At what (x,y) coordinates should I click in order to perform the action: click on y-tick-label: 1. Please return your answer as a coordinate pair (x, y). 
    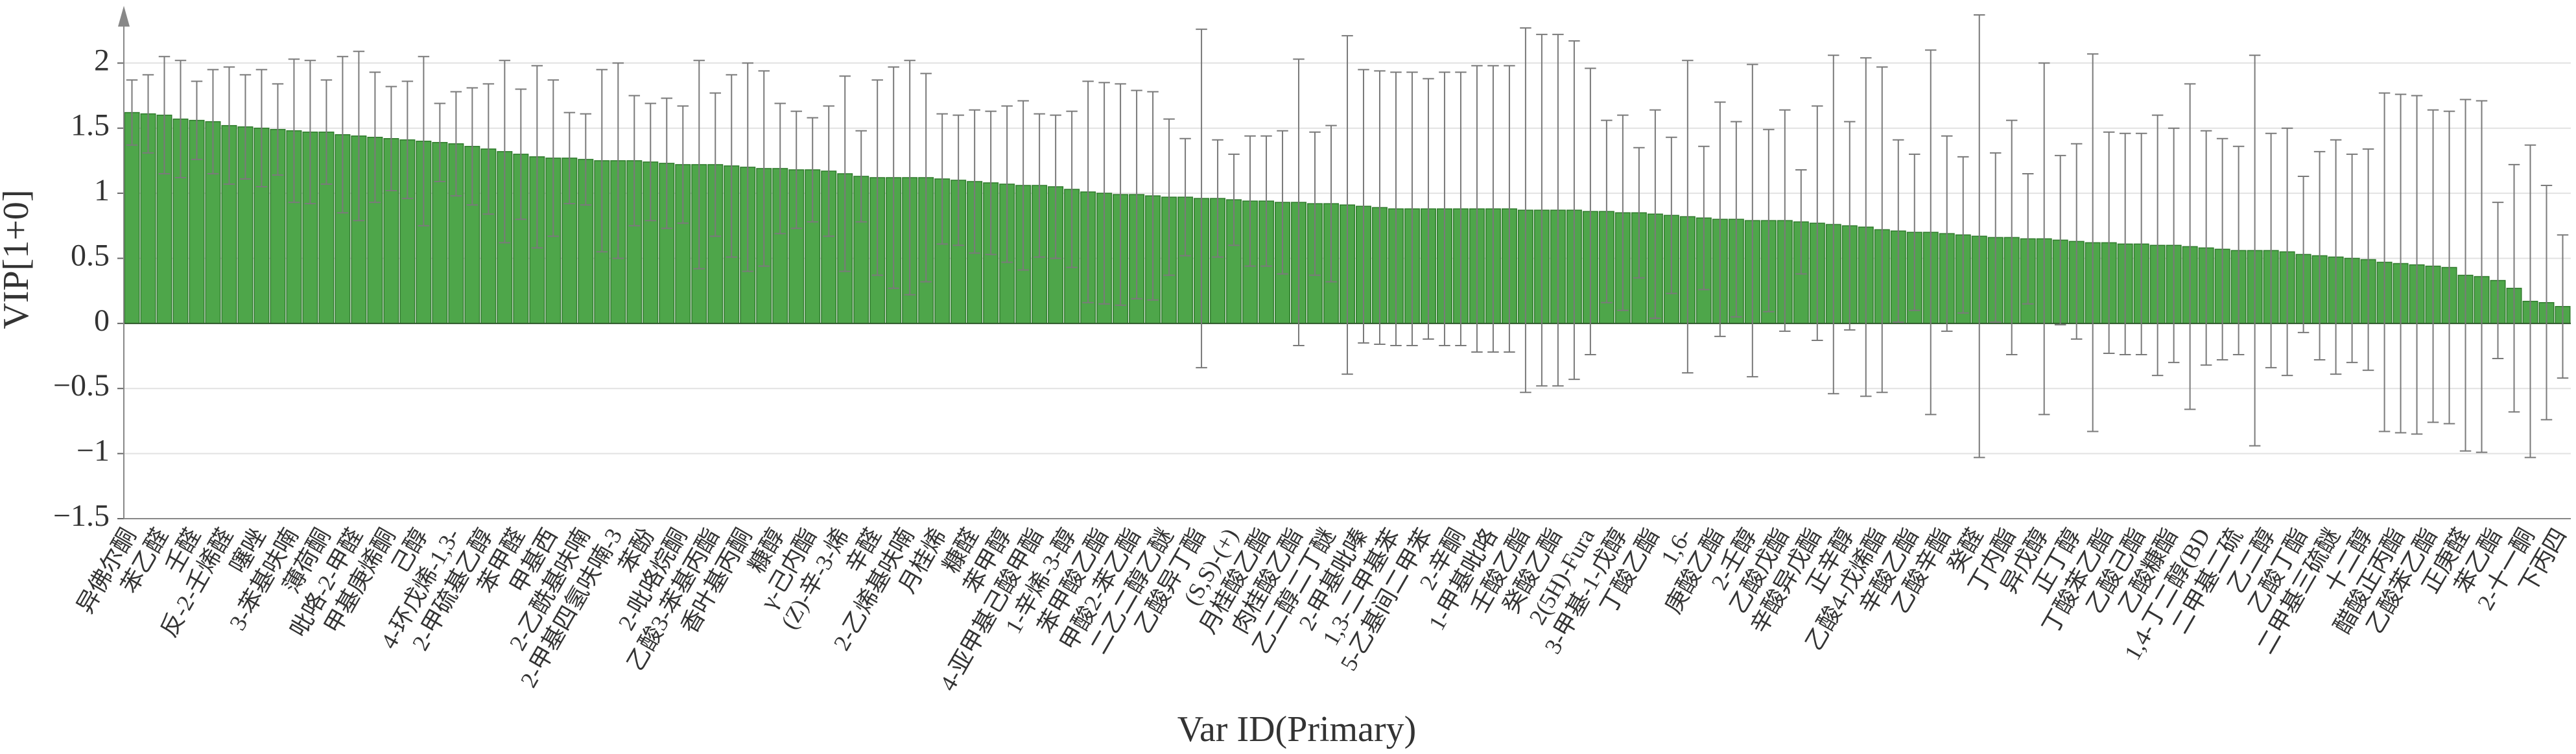
    Looking at the image, I should click on (102, 190).